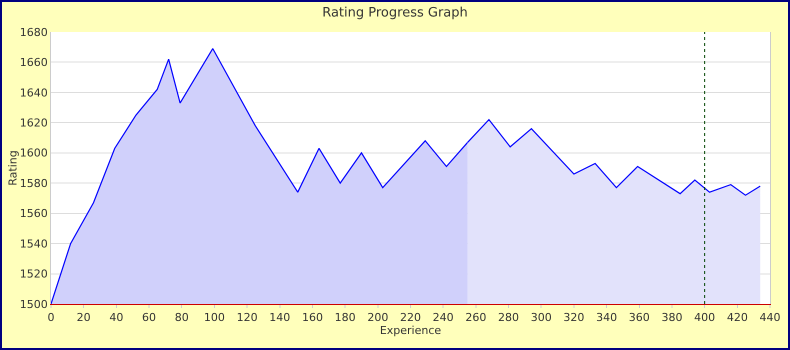 The height and width of the screenshot is (350, 790). What do you see at coordinates (395, 12) in the screenshot?
I see `chart-title: Rating Progress Graph` at bounding box center [395, 12].